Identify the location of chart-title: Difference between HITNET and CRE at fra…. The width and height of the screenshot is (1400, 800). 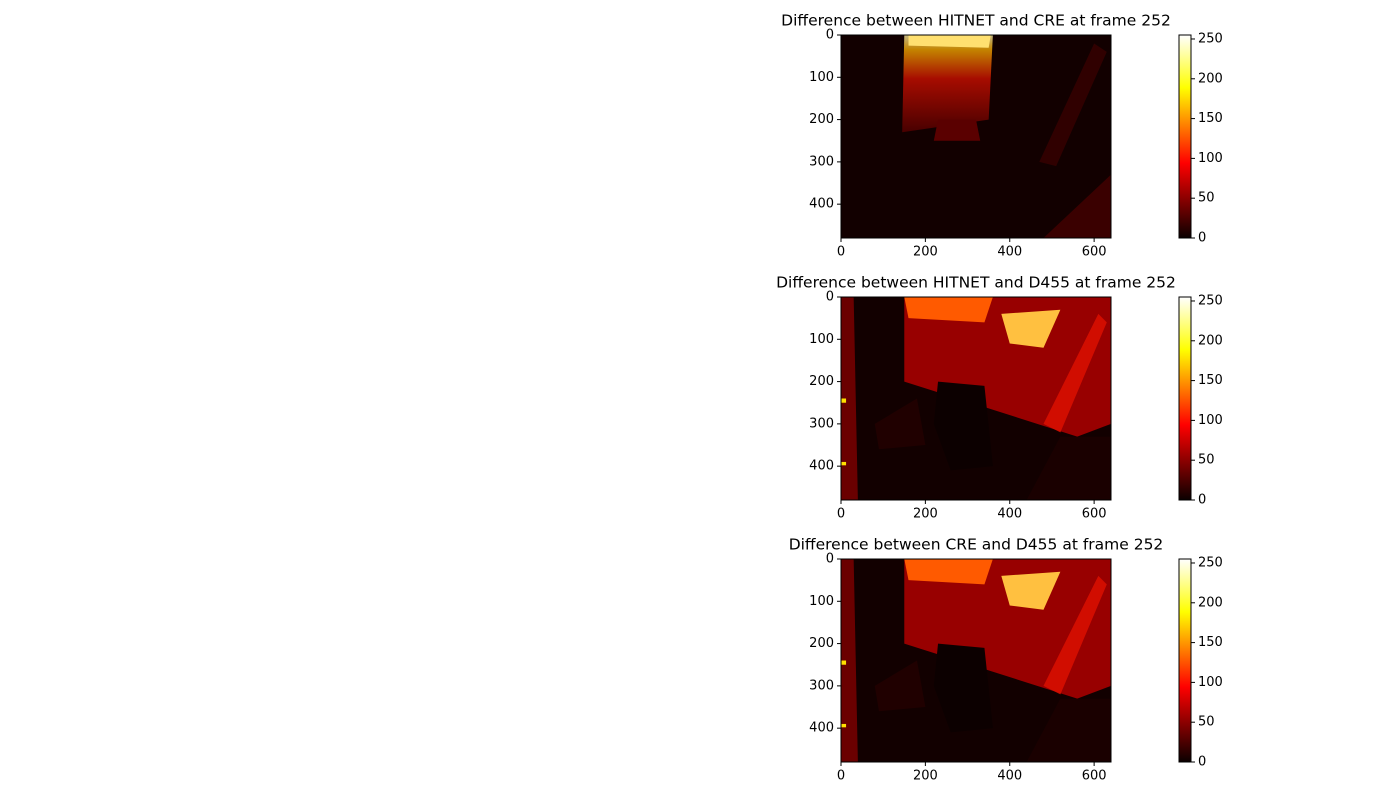
(976, 21).